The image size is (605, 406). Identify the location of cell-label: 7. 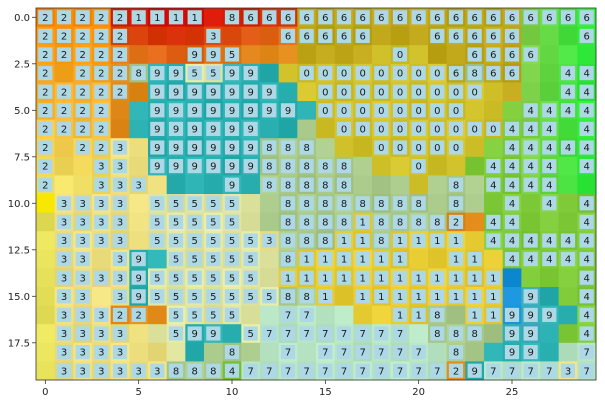
(288, 316).